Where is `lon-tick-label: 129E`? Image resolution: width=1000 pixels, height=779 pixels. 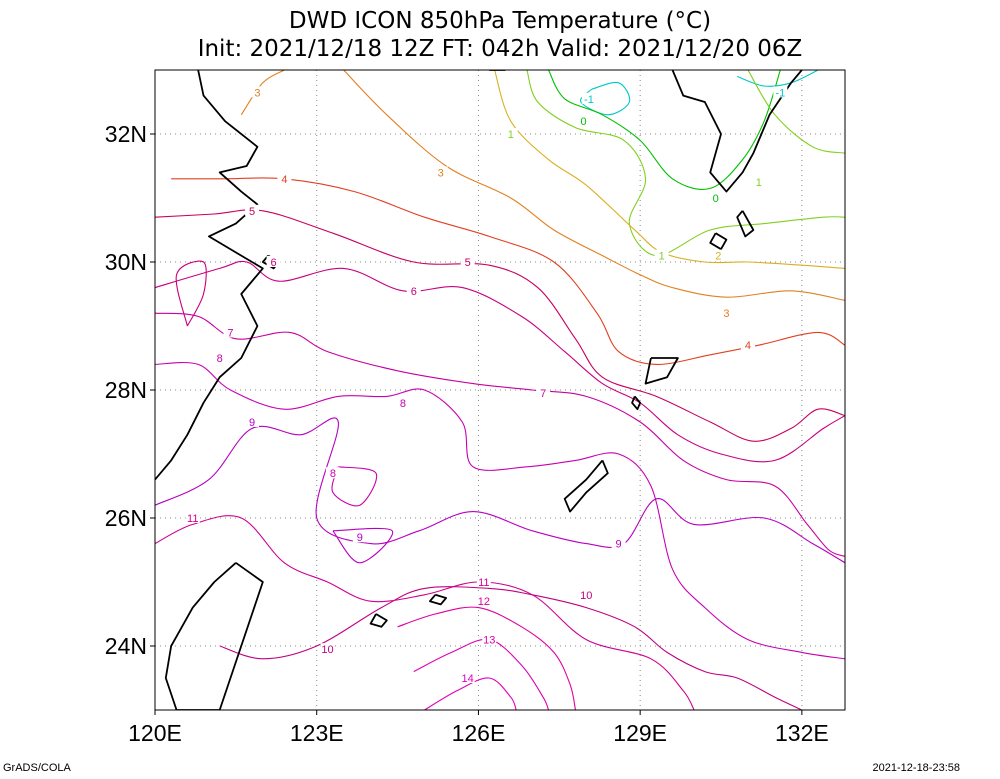 lon-tick-label: 129E is located at coordinates (640, 733).